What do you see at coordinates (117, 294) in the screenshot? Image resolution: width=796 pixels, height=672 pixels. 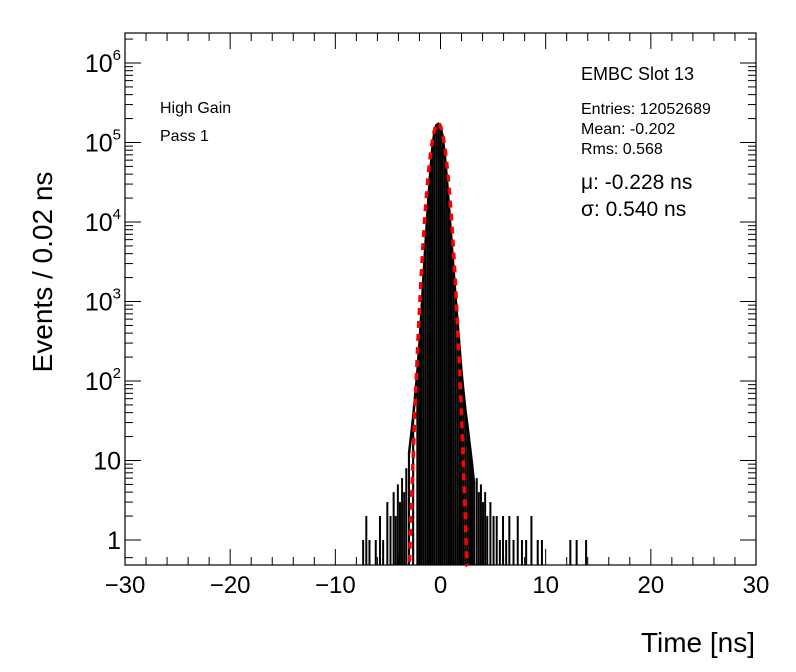 I see `y-tick-exponent: 3` at bounding box center [117, 294].